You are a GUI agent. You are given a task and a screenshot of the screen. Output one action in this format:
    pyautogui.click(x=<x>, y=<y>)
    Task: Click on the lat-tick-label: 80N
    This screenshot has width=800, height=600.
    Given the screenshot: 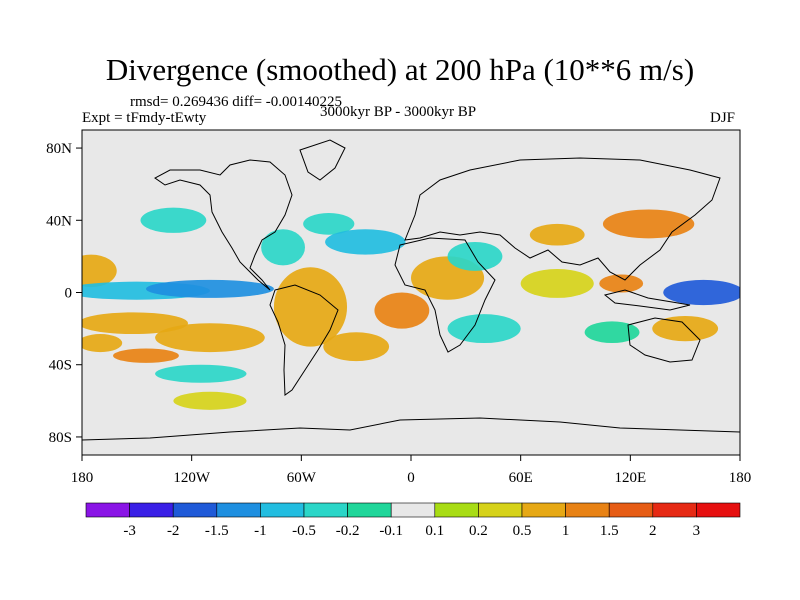 What is the action you would take?
    pyautogui.click(x=59, y=149)
    